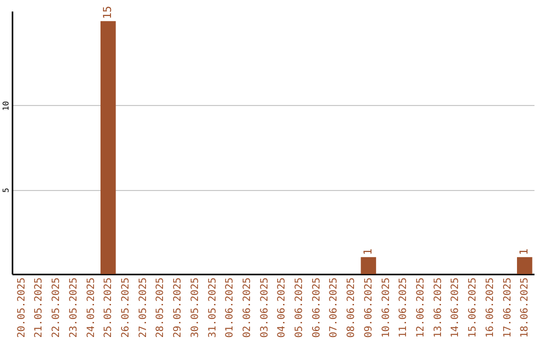 The width and height of the screenshot is (540, 340). Describe the element at coordinates (74, 308) in the screenshot. I see `x-tick-label: 23.05.2025` at that location.